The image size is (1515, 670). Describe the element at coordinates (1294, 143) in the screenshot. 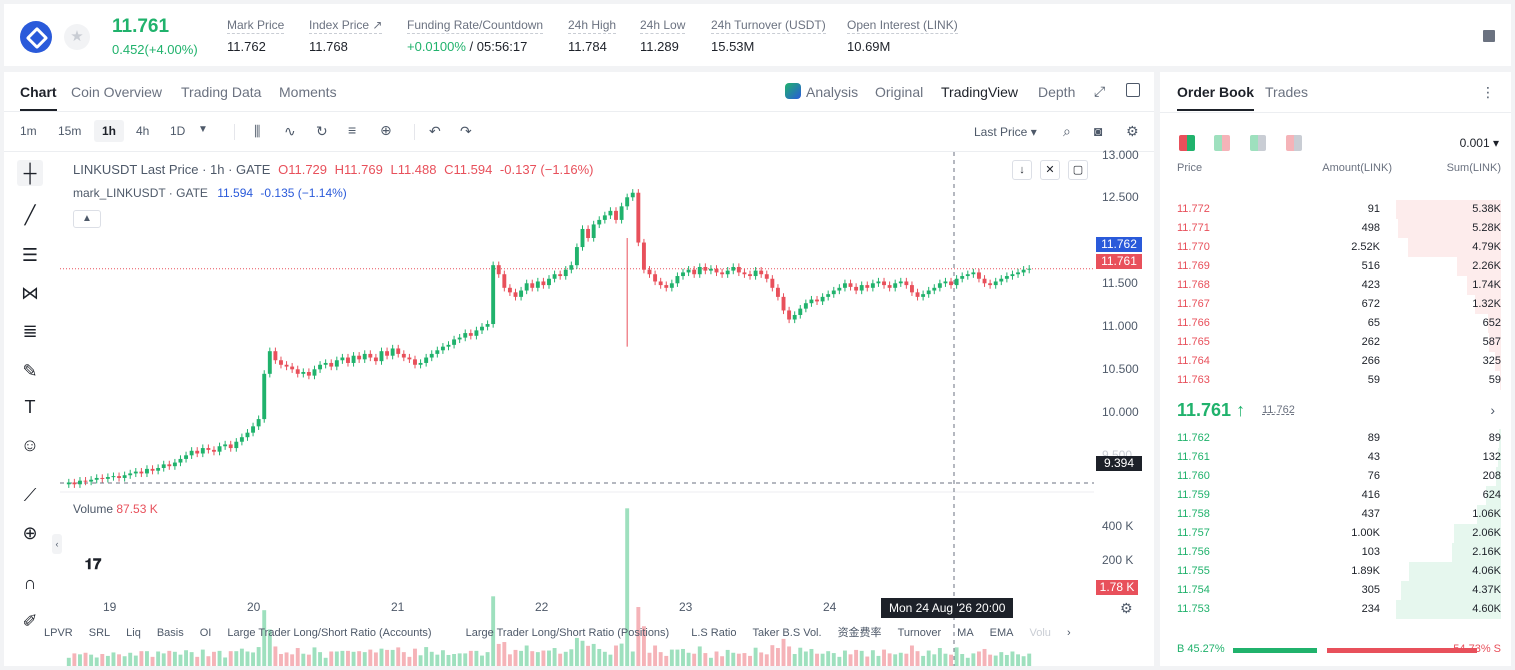

I see `view-asks-icon` at that location.